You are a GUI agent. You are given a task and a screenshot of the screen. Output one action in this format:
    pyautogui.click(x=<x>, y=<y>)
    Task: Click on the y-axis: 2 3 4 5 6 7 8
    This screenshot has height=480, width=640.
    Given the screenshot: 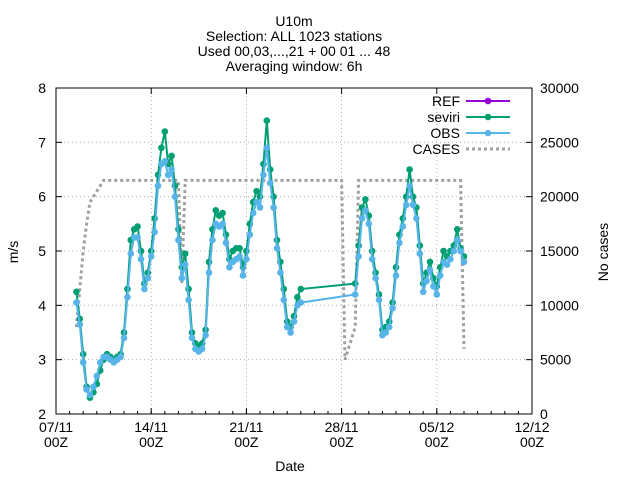 What is the action you would take?
    pyautogui.click(x=50, y=251)
    